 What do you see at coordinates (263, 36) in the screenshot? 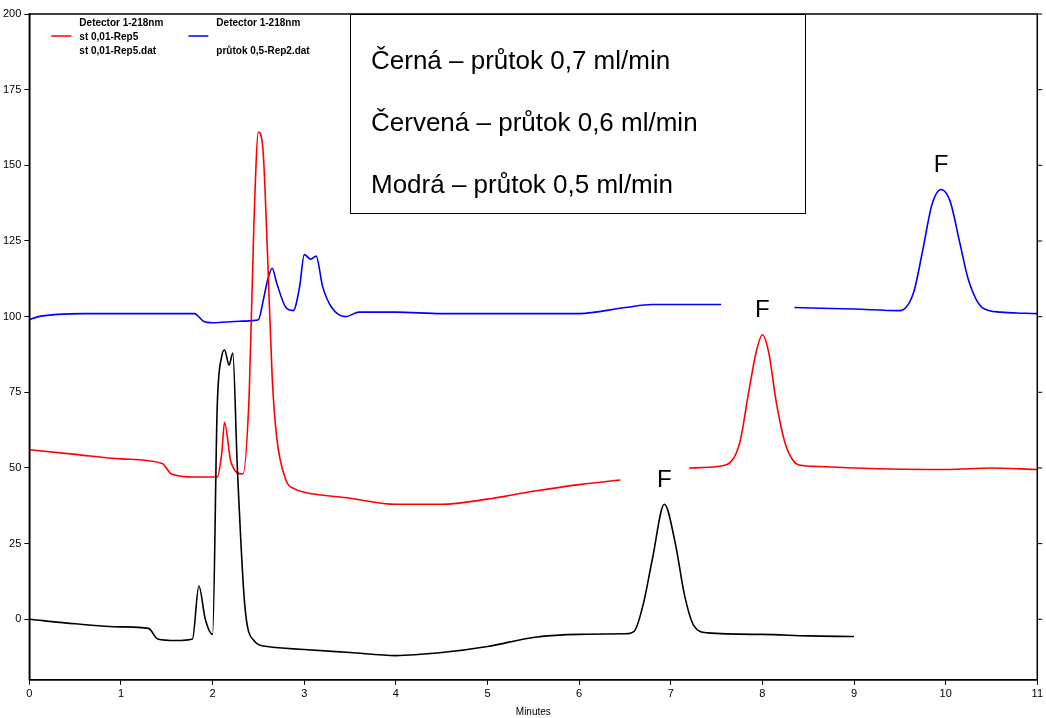
I see `text: Detector 1-218nm průtok 0,5-Rep2.dat` at bounding box center [263, 36].